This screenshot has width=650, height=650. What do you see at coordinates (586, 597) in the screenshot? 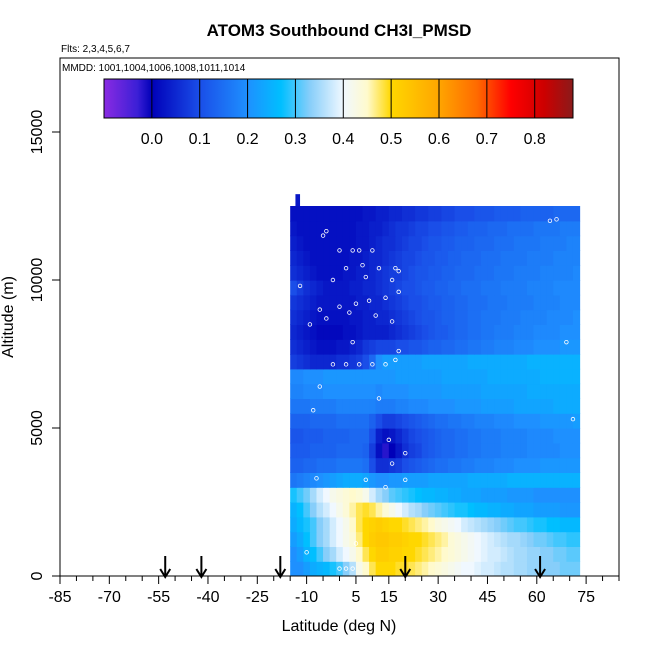
I see `x-tick-label: 75` at bounding box center [586, 597].